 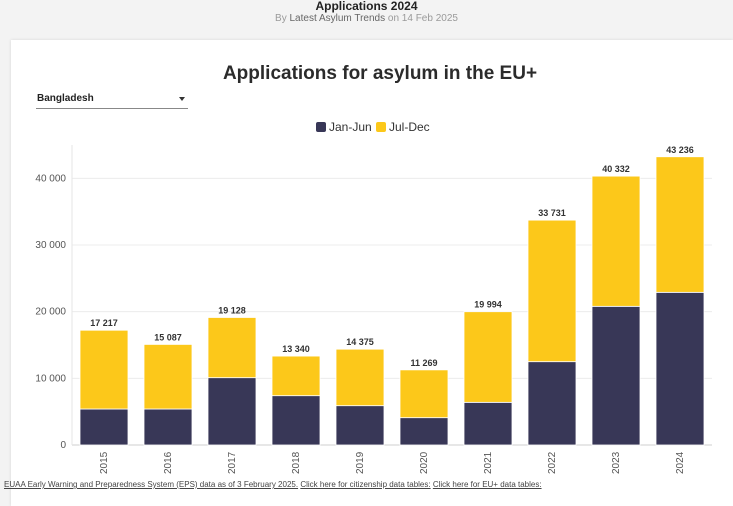 What do you see at coordinates (360, 462) in the screenshot?
I see `x-tick-label: 2019` at bounding box center [360, 462].